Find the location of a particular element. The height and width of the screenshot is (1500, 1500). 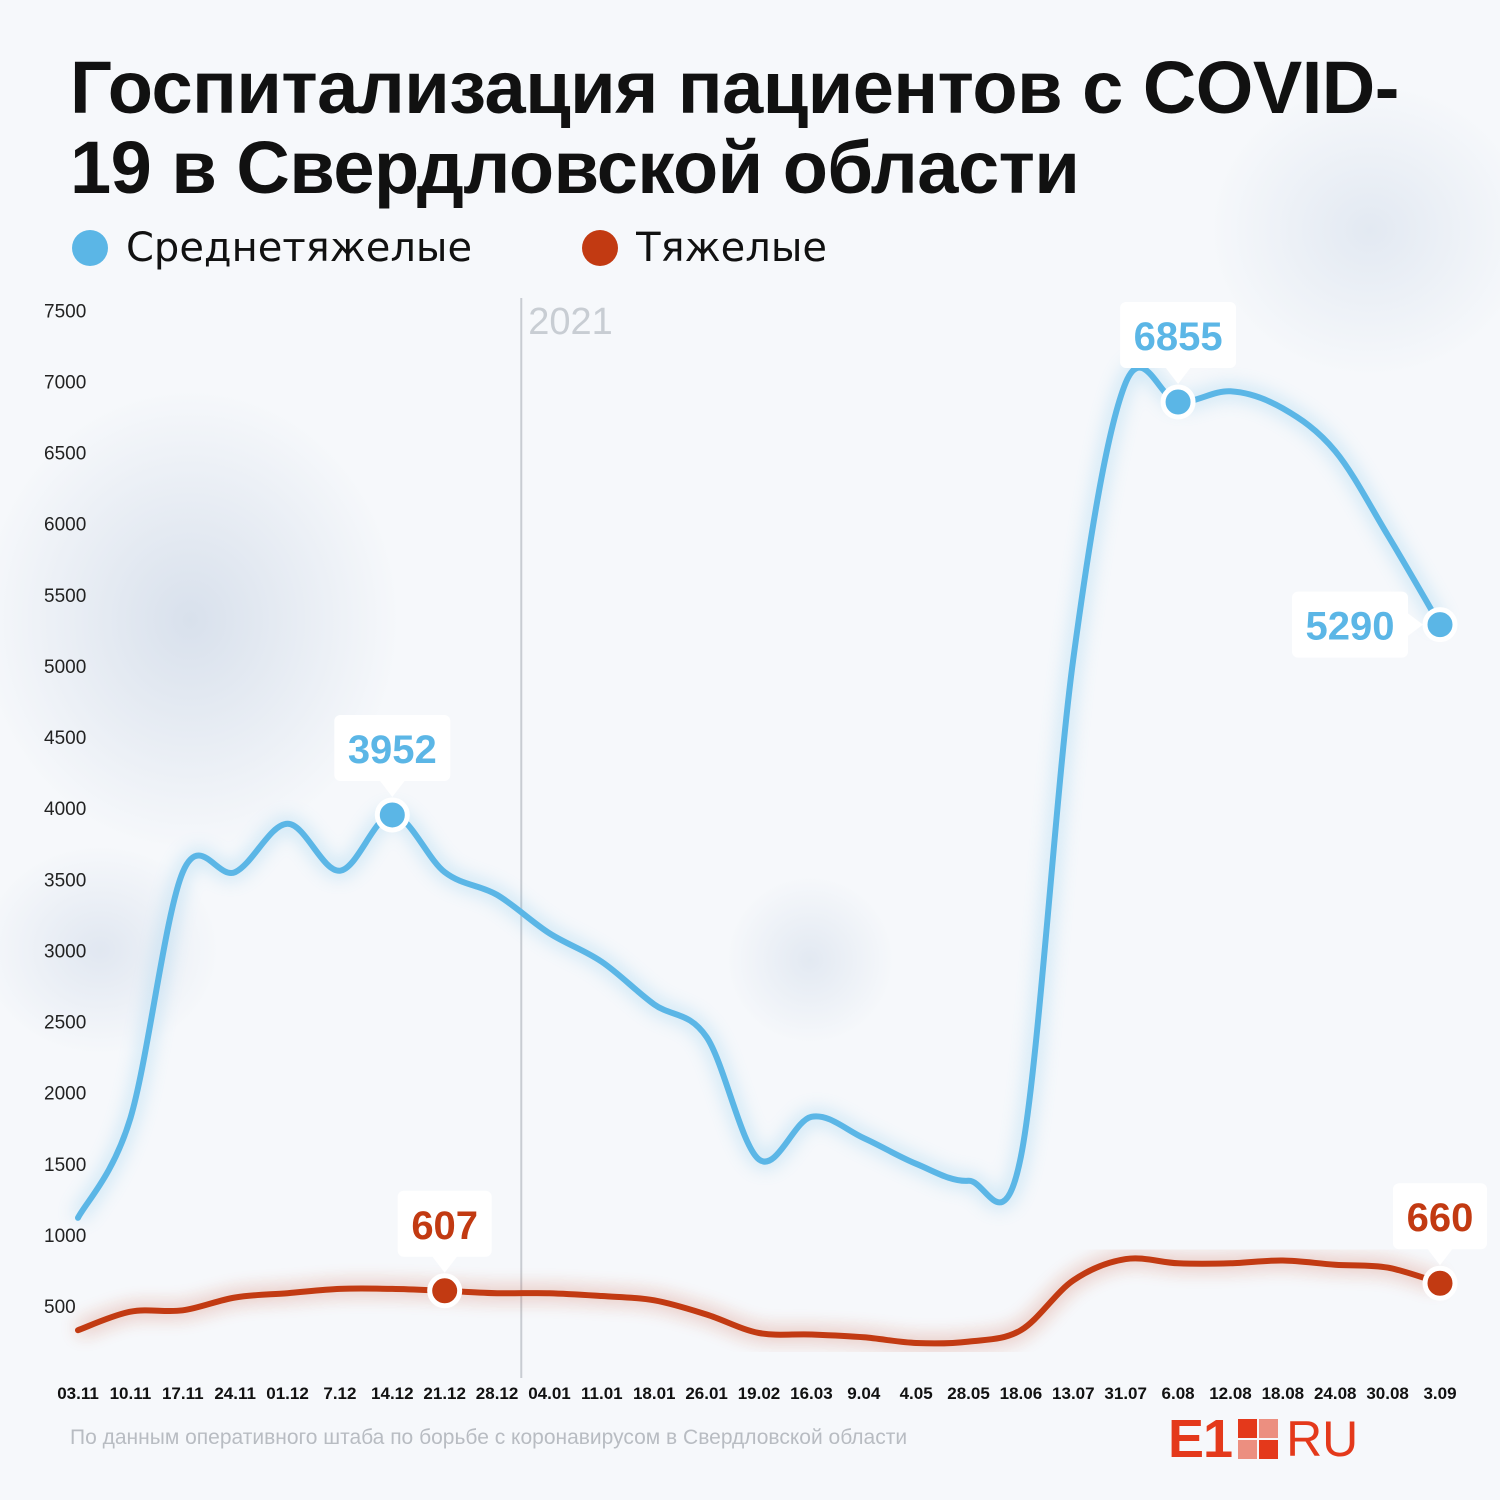

x-tick-label: 01.12 is located at coordinates (287, 1393).